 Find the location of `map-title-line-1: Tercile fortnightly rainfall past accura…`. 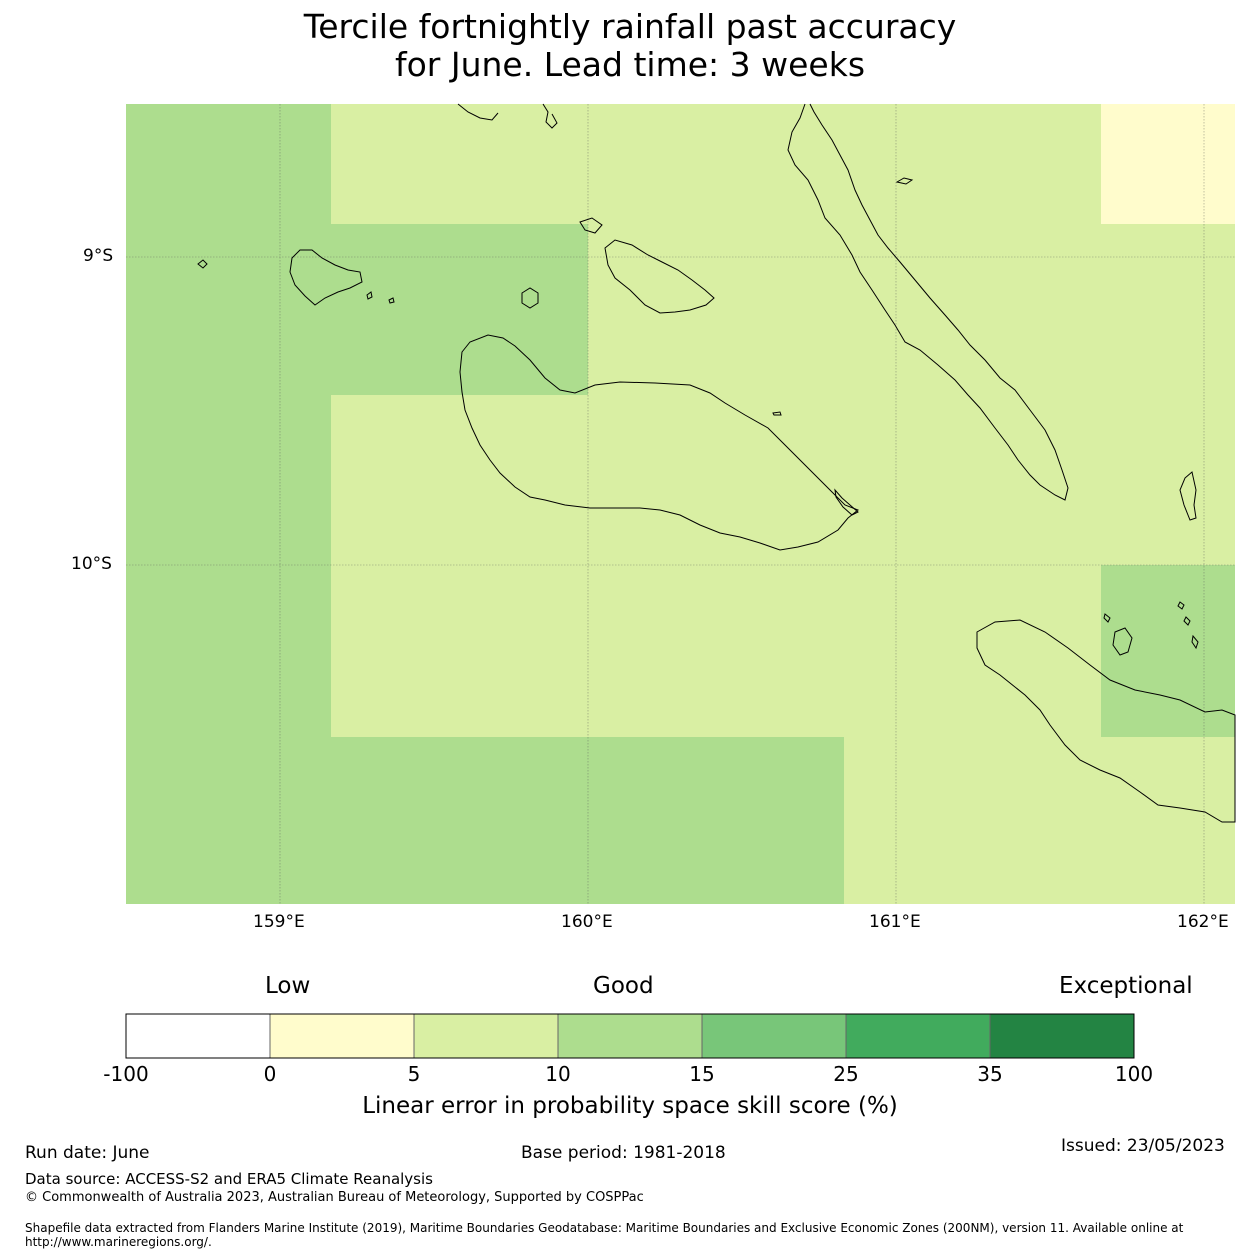

map-title-line-1: Tercile fortnightly rainfall past accura… is located at coordinates (630, 26).